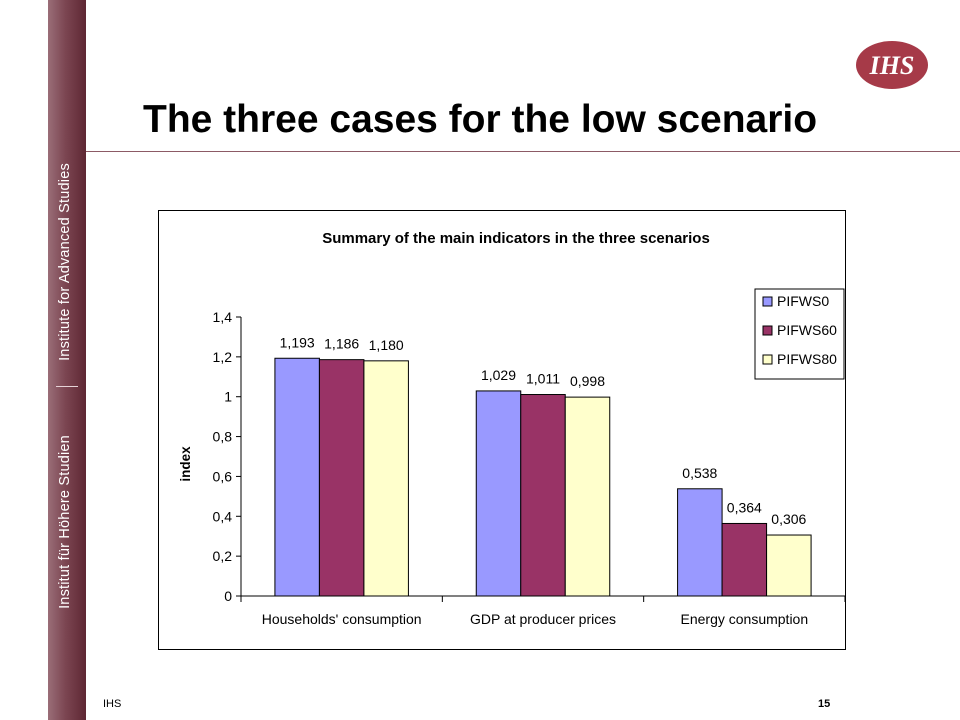  Describe the element at coordinates (297, 342) in the screenshot. I see `data-label: 1,193` at that location.